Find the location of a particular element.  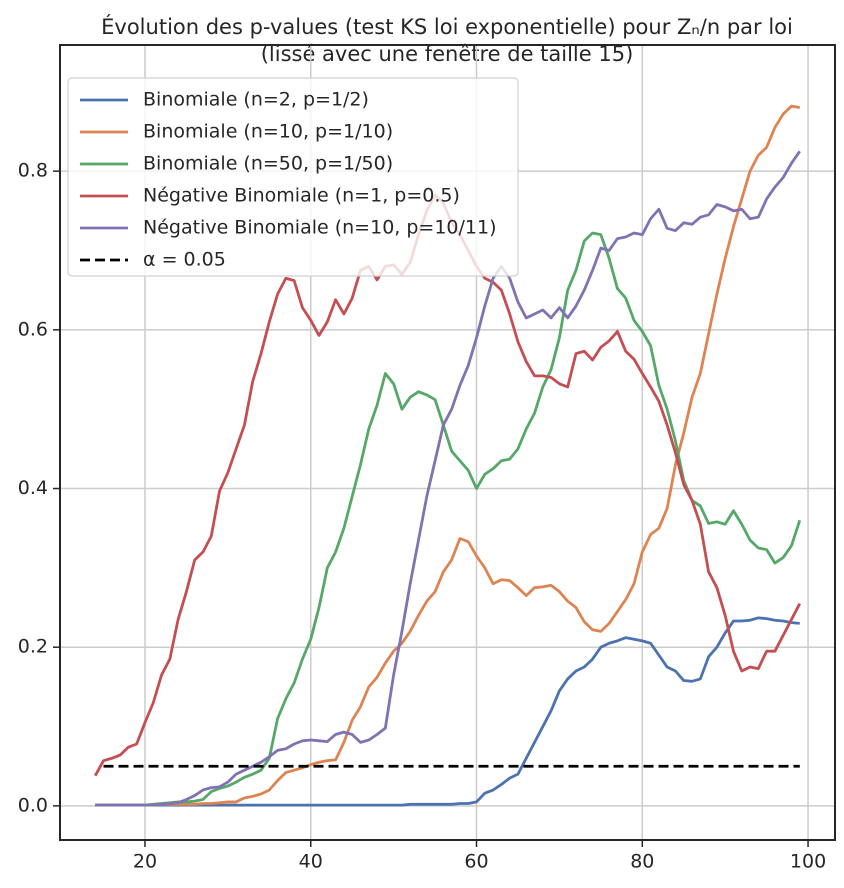

x-tick-label: 100 is located at coordinates (808, 862).